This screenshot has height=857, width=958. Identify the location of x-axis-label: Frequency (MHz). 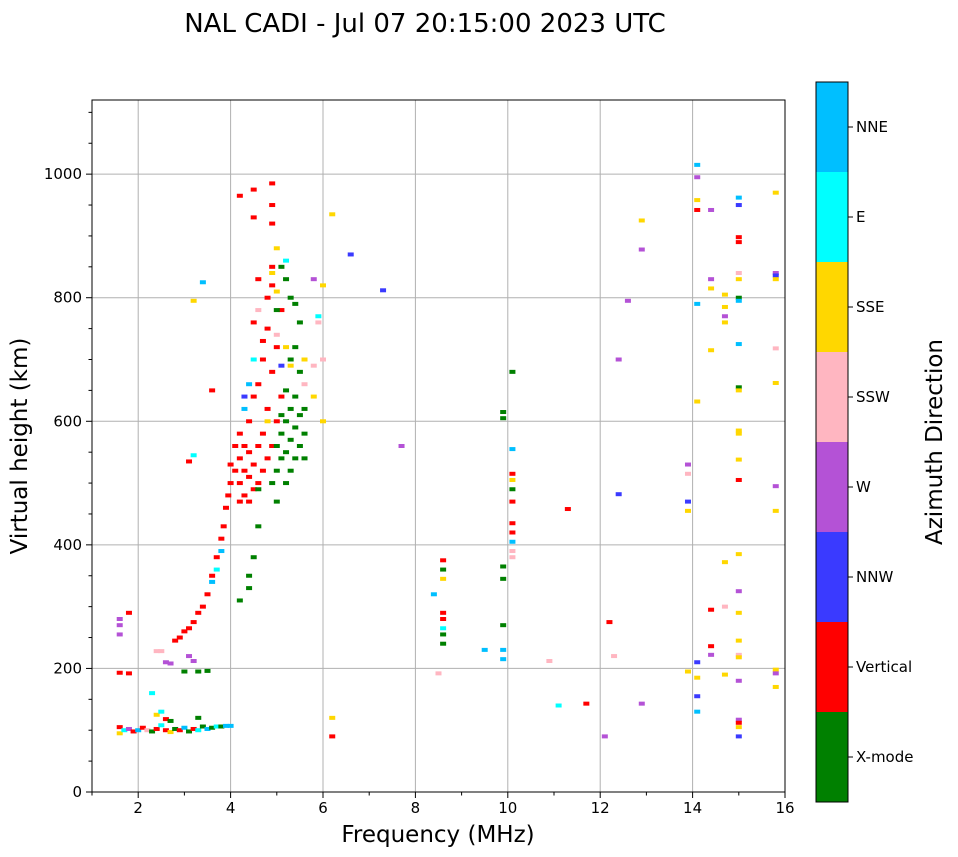
(437, 835).